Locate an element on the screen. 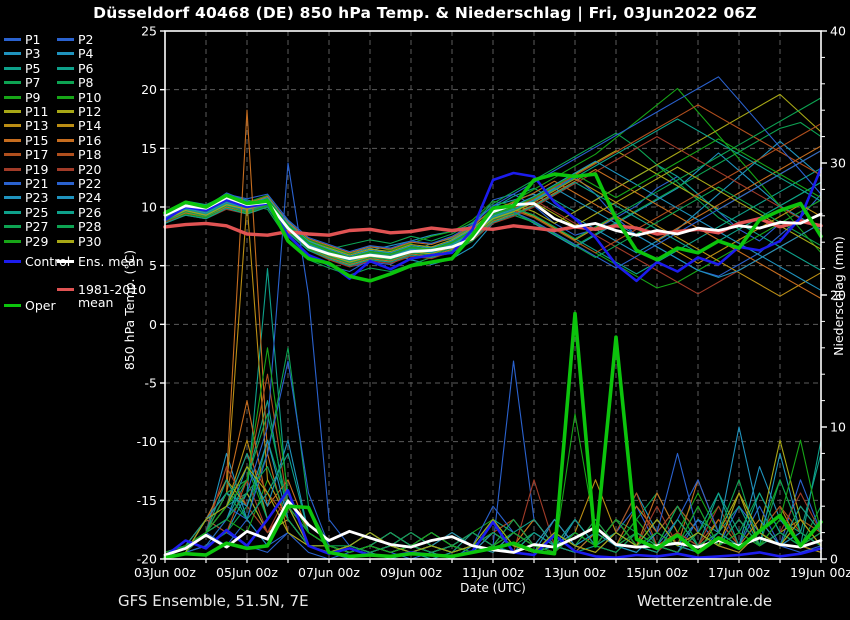 Image resolution: width=850 pixels, height=620 pixels. legend-item-label: P18 is located at coordinates (90, 155).